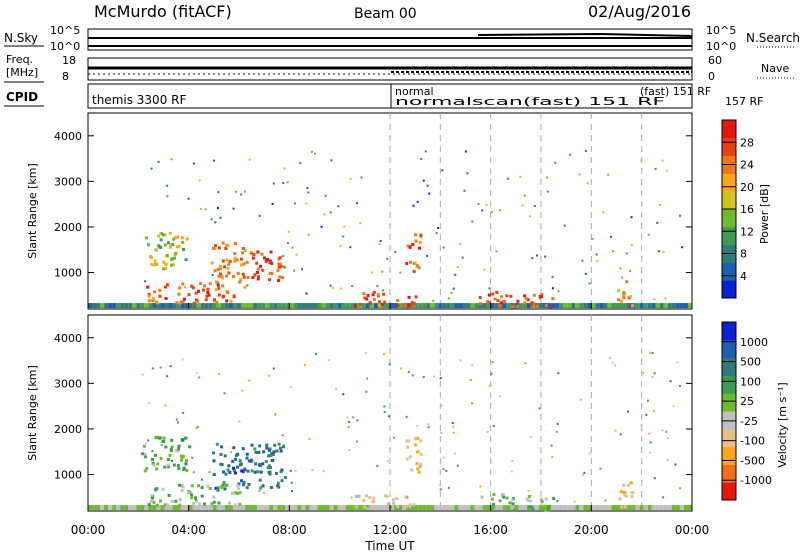  What do you see at coordinates (737, 209) in the screenshot?
I see `power-colorbar: 4 8 12 16 20 24 28` at bounding box center [737, 209].